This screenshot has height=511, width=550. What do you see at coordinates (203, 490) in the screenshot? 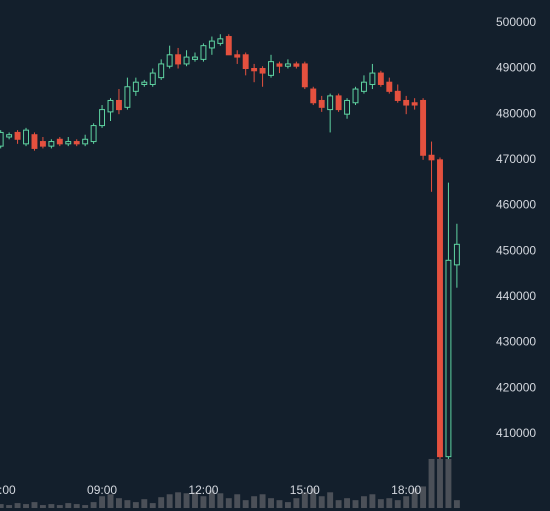
I see `x-tick-label: 12:00` at bounding box center [203, 490].